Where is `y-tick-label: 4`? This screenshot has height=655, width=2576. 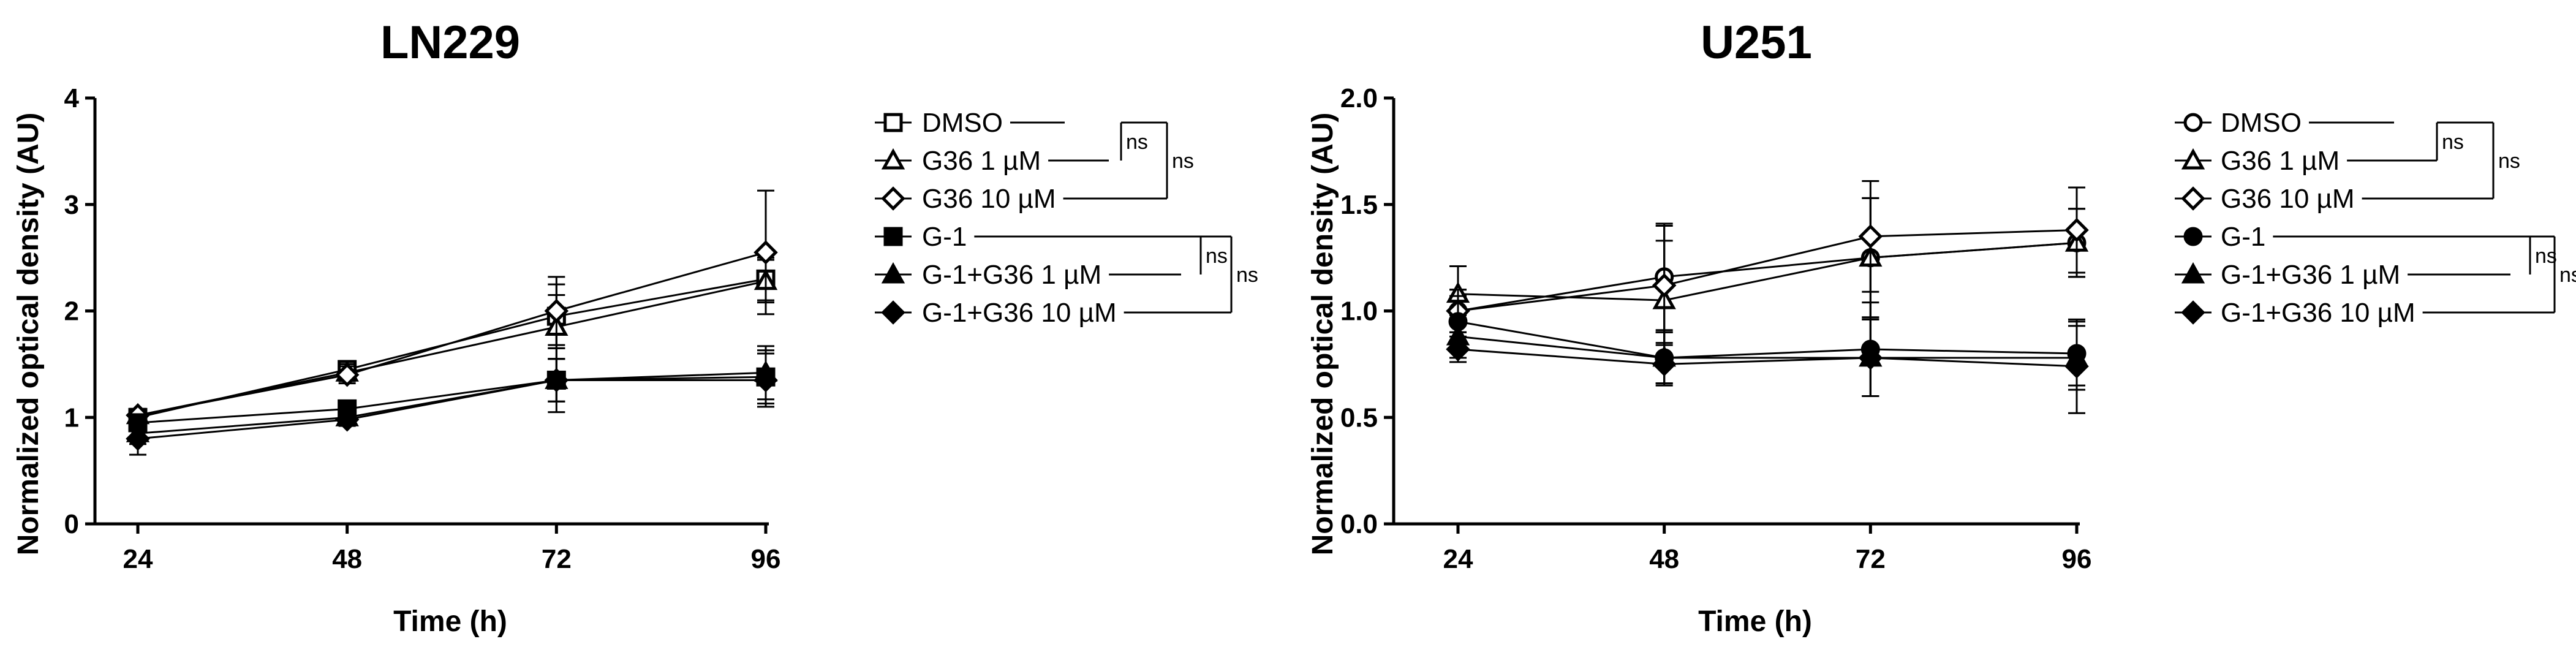
y-tick-label: 4 is located at coordinates (72, 98).